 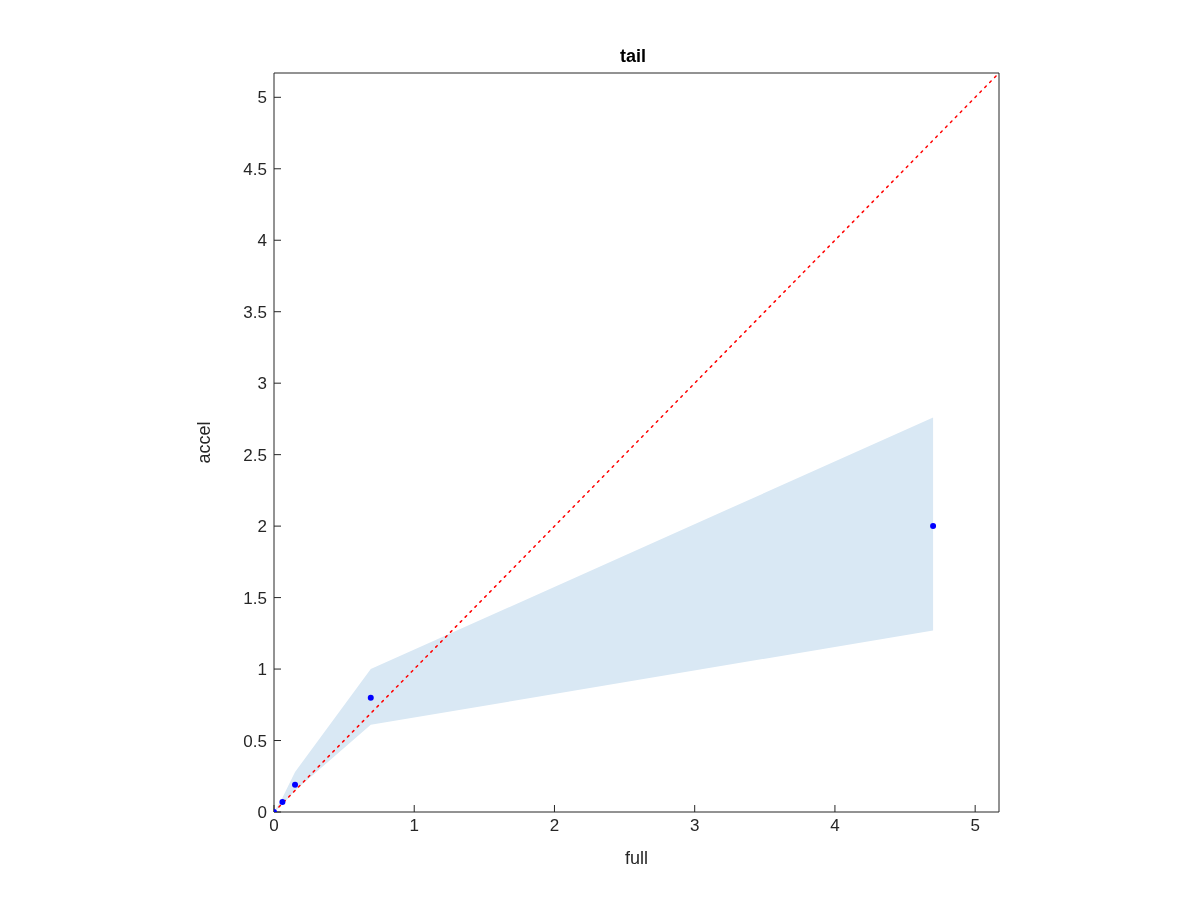 What do you see at coordinates (835, 826) in the screenshot?
I see `x-tick-label: 4` at bounding box center [835, 826].